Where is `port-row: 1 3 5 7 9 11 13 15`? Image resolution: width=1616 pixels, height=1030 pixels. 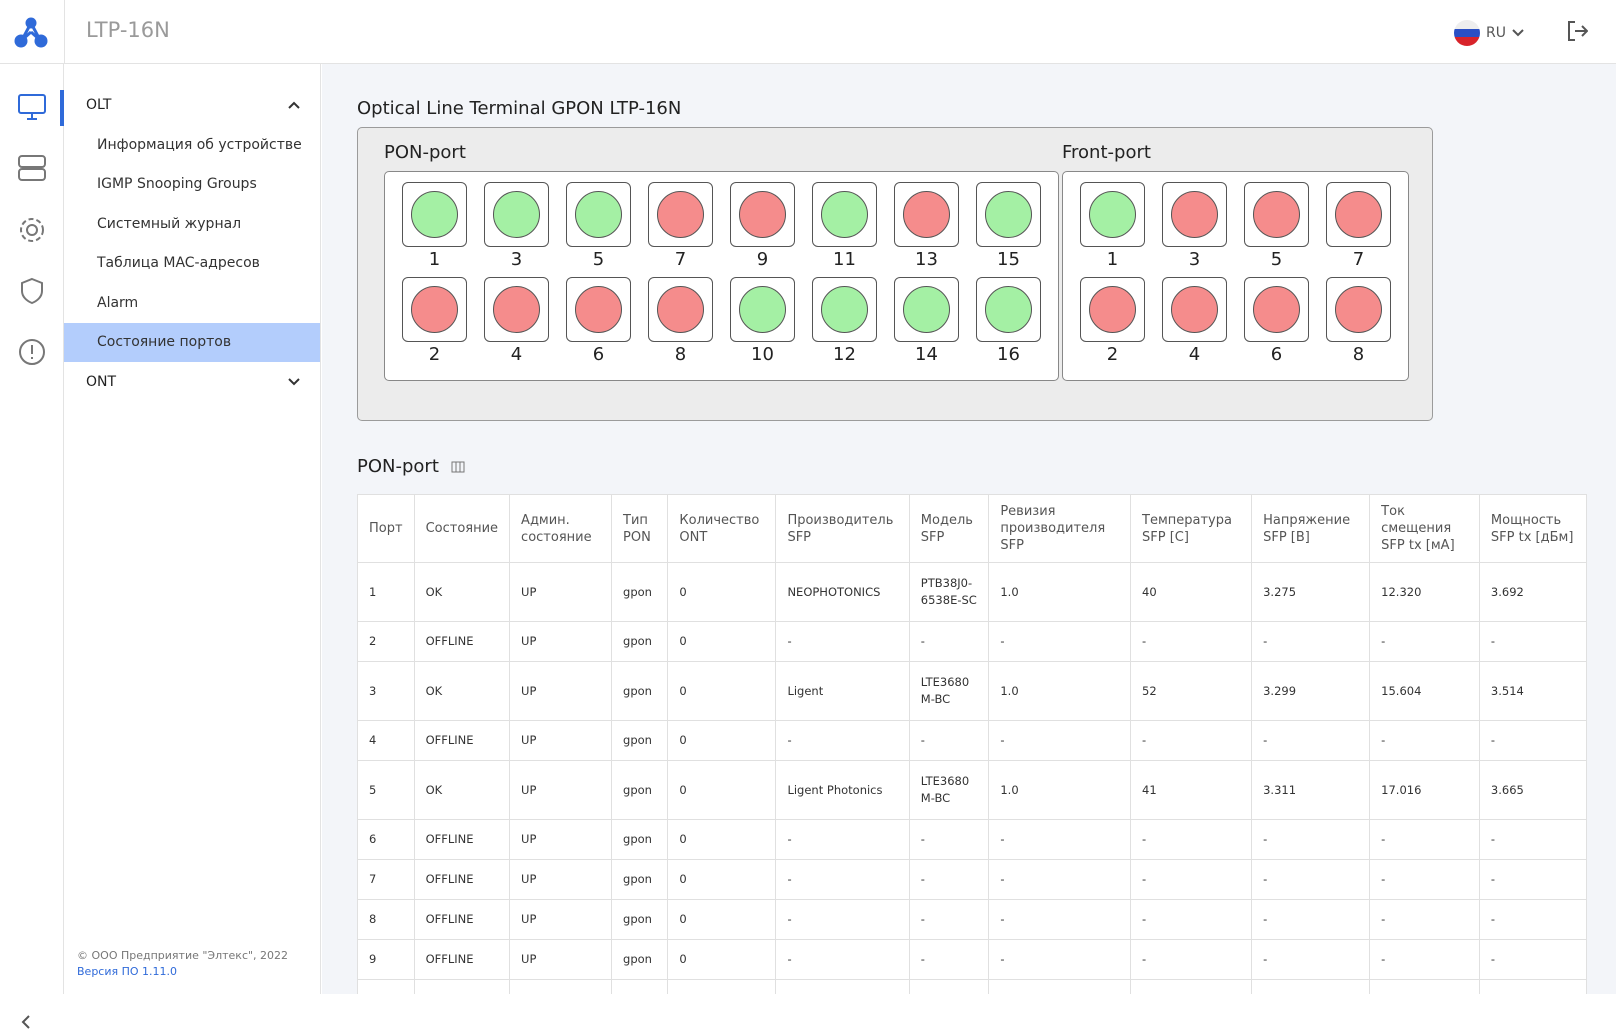
port-row: 1 3 5 7 9 11 13 15 is located at coordinates (721, 227).